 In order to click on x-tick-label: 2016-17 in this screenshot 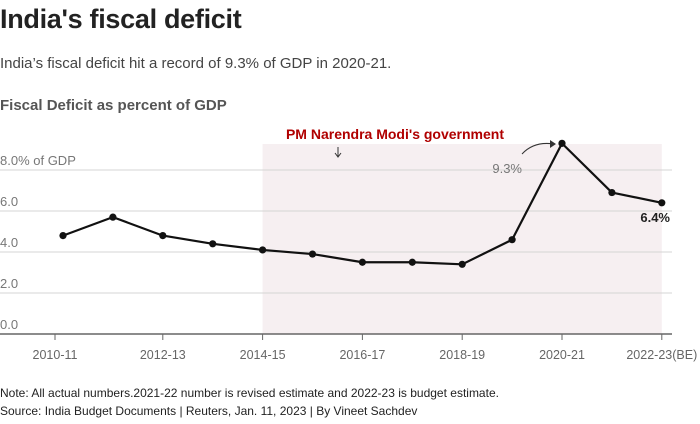, I will do `click(362, 355)`.